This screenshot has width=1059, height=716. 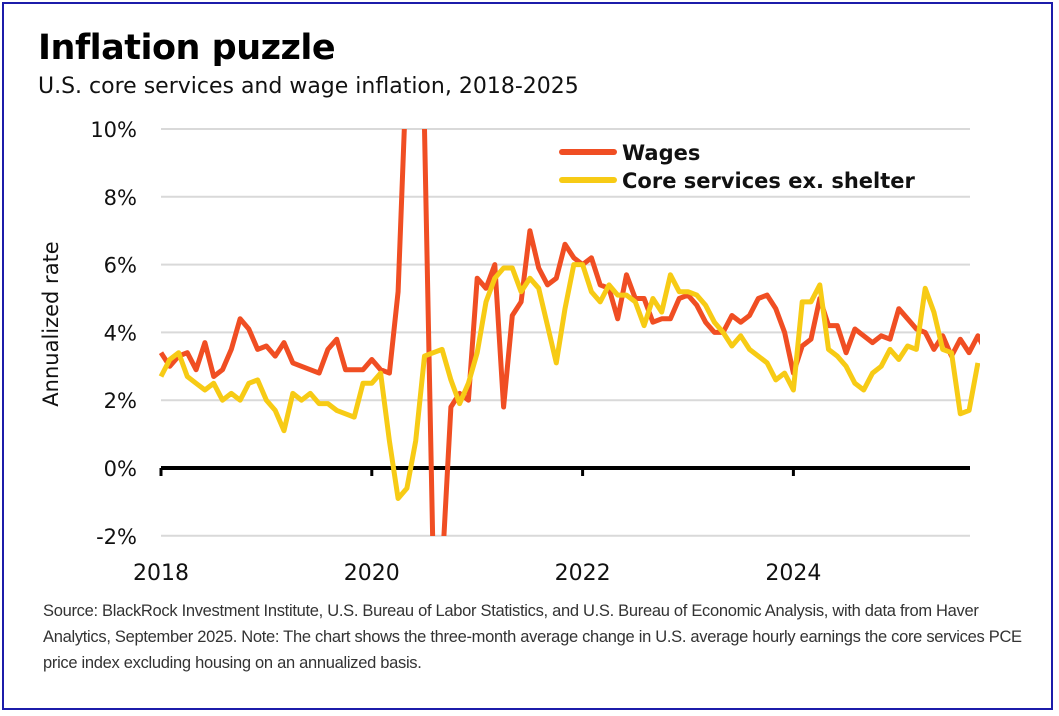 What do you see at coordinates (372, 573) in the screenshot?
I see `x-tick-label: 2020` at bounding box center [372, 573].